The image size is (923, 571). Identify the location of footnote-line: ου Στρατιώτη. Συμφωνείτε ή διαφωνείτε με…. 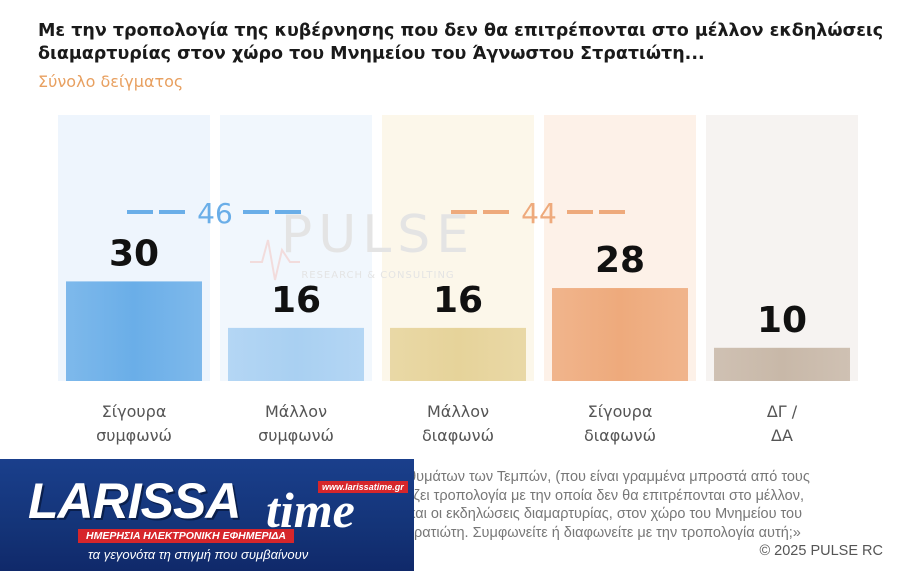
(590, 532).